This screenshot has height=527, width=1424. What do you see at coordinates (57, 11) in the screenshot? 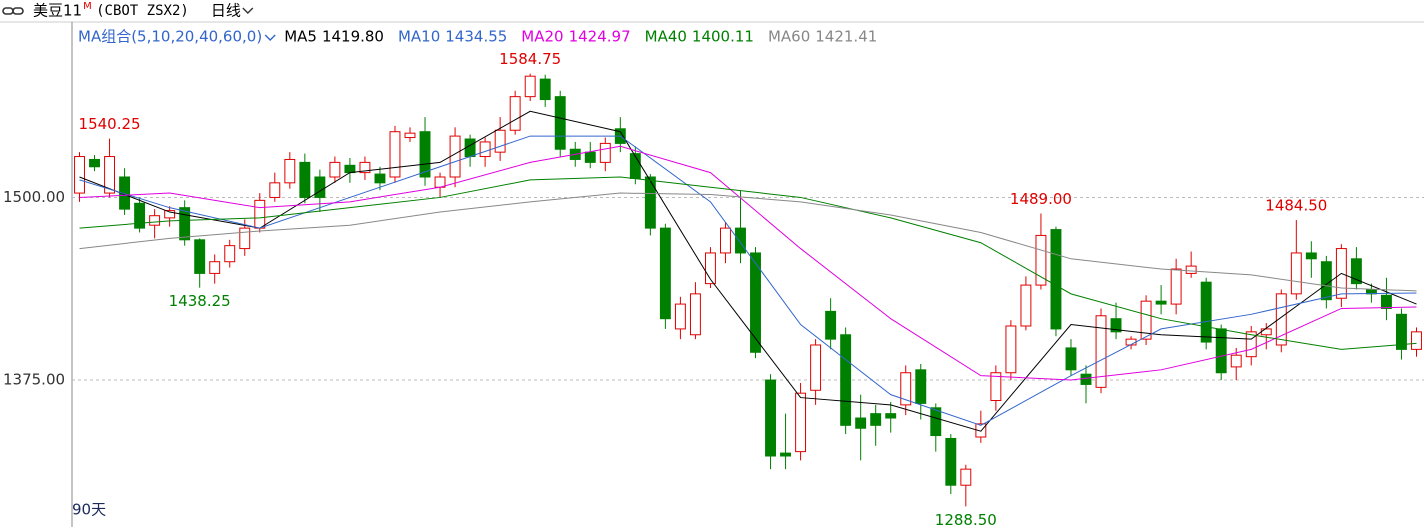
I see `title: 美豆11` at bounding box center [57, 11].